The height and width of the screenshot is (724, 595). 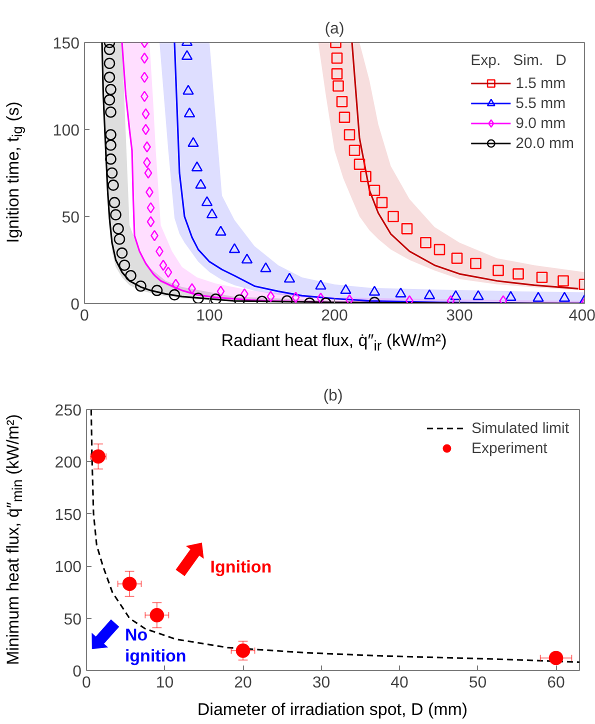 What do you see at coordinates (209, 316) in the screenshot?
I see `x-tick-label: 100` at bounding box center [209, 316].